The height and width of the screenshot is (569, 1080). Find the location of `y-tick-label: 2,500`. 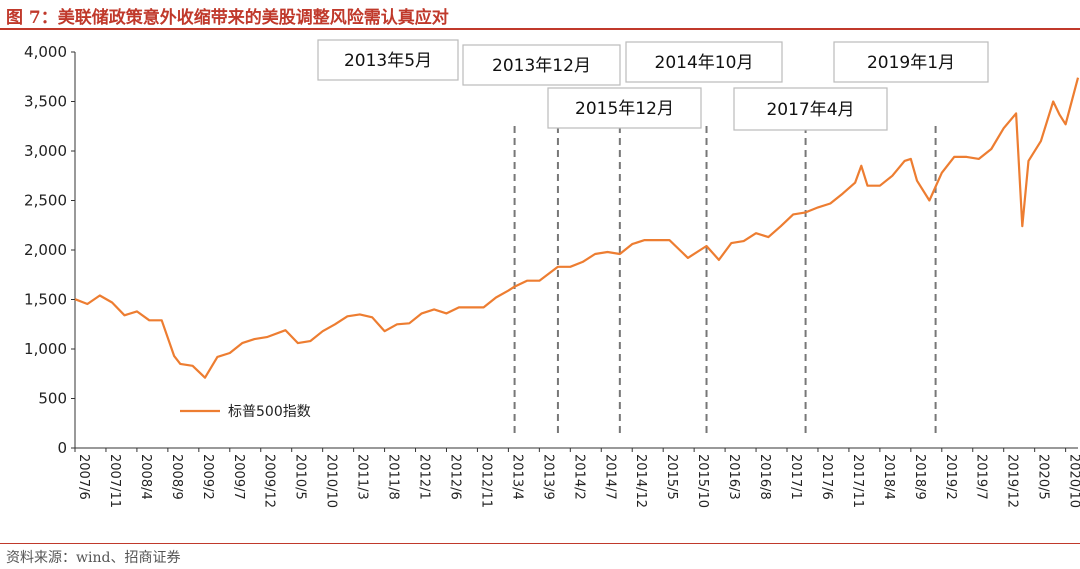

y-tick-label: 2,500 is located at coordinates (45, 201).